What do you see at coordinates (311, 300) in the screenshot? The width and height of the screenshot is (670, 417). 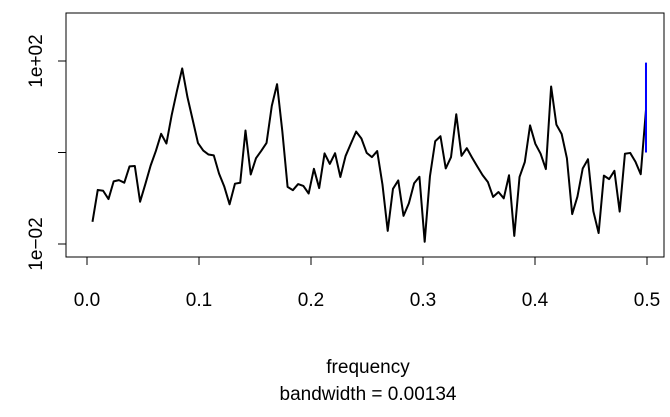 I see `x-tick-label: 0.2` at bounding box center [311, 300].